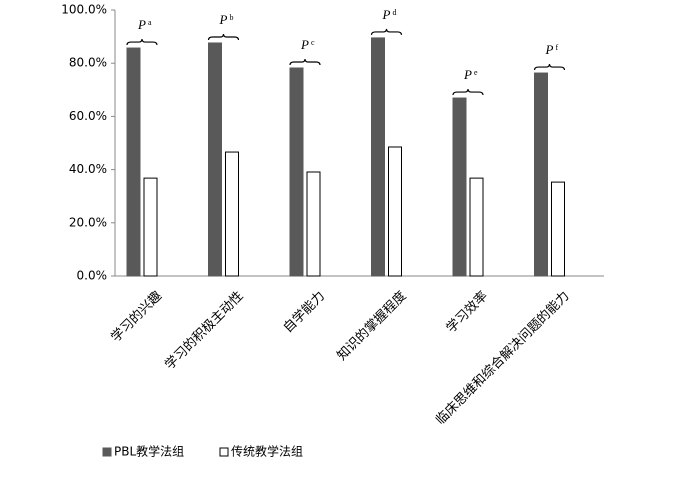  Describe the element at coordinates (150, 22) in the screenshot. I see `annotation-sup: a` at that location.